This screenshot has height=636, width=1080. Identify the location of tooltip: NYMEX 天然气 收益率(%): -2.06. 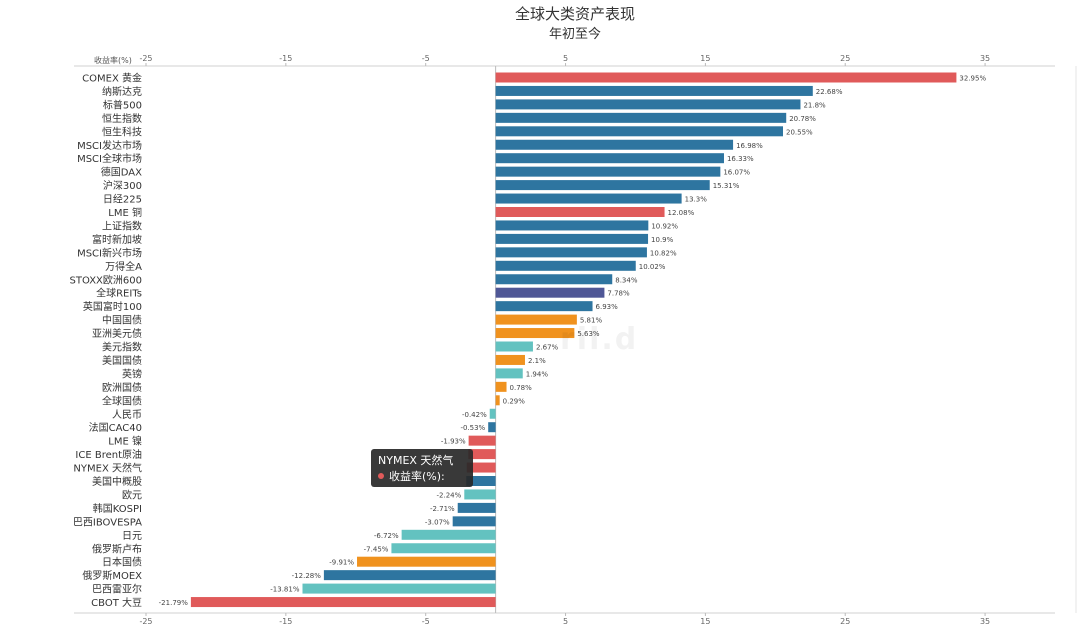
(422, 474).